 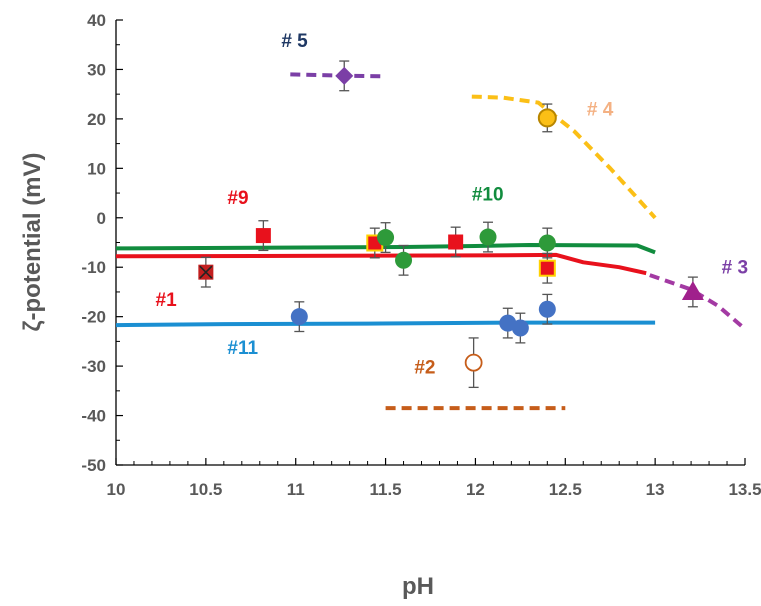 What do you see at coordinates (93, 465) in the screenshot?
I see `y-tick-label: -50` at bounding box center [93, 465].